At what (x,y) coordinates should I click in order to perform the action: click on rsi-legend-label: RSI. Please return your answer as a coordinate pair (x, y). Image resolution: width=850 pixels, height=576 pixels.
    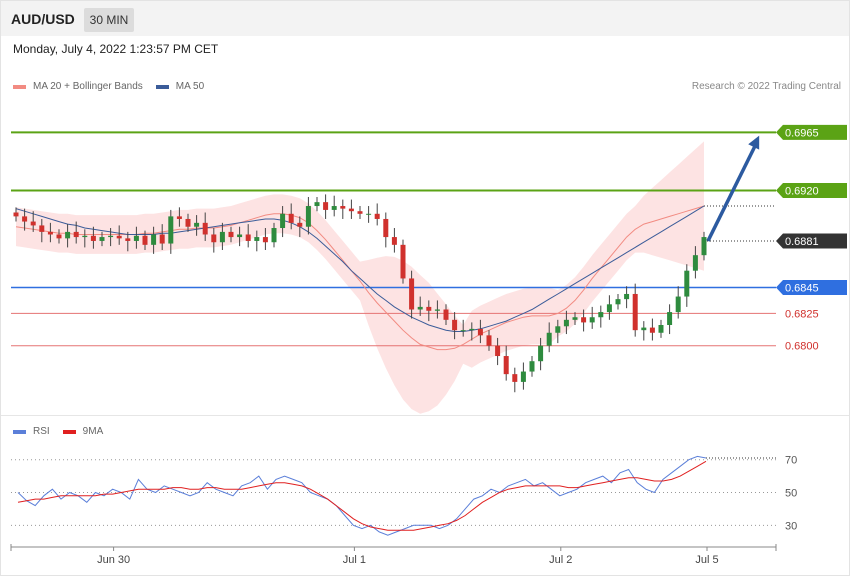
    Looking at the image, I should click on (41, 431).